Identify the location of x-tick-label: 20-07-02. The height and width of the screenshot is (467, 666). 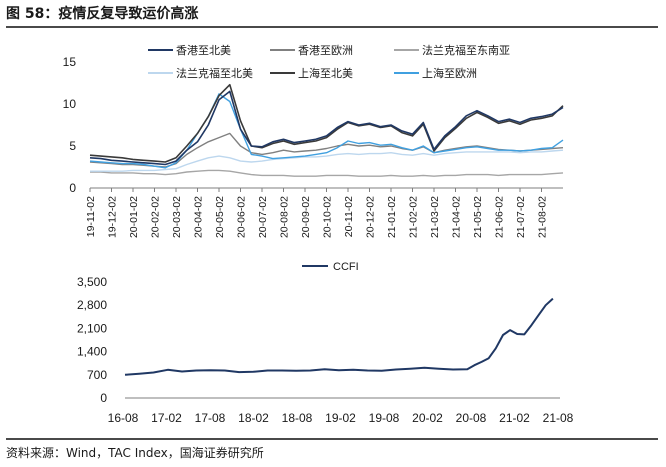
(263, 217).